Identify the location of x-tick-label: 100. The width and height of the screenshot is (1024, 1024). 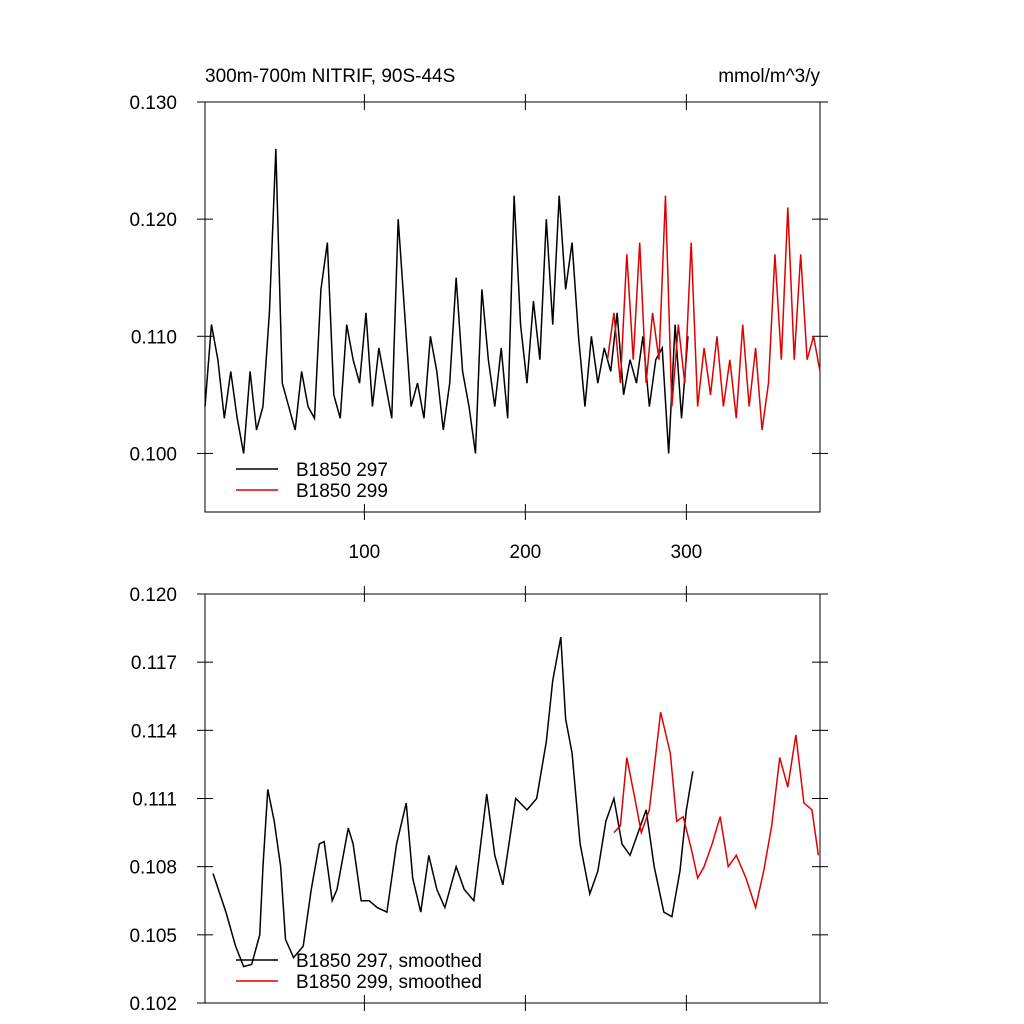
(365, 552).